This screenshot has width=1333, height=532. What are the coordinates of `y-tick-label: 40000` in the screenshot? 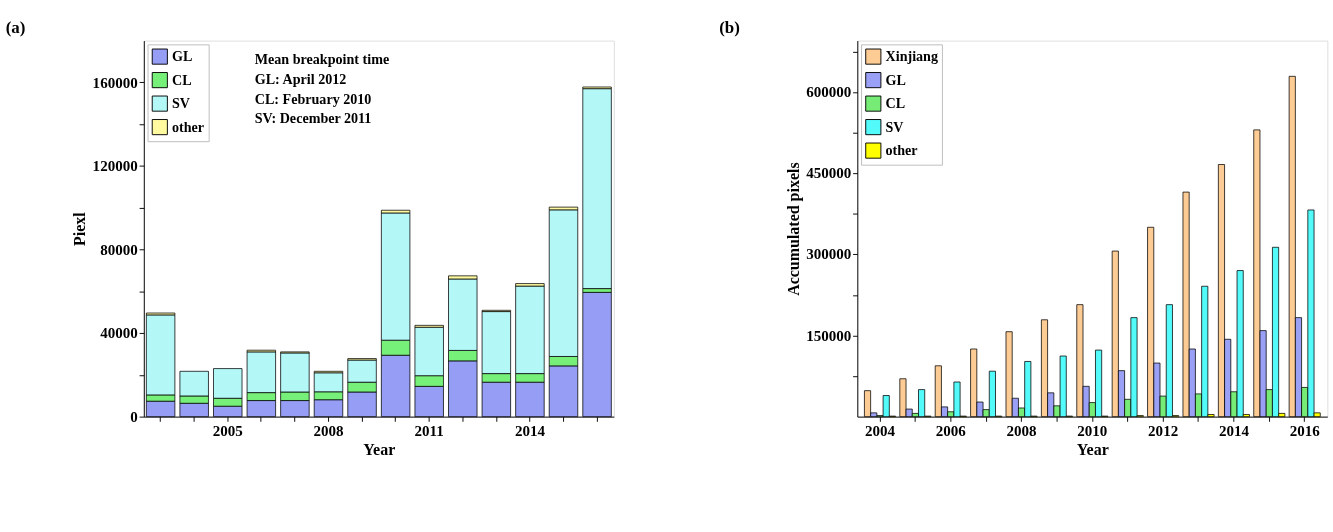 It's located at (119, 333).